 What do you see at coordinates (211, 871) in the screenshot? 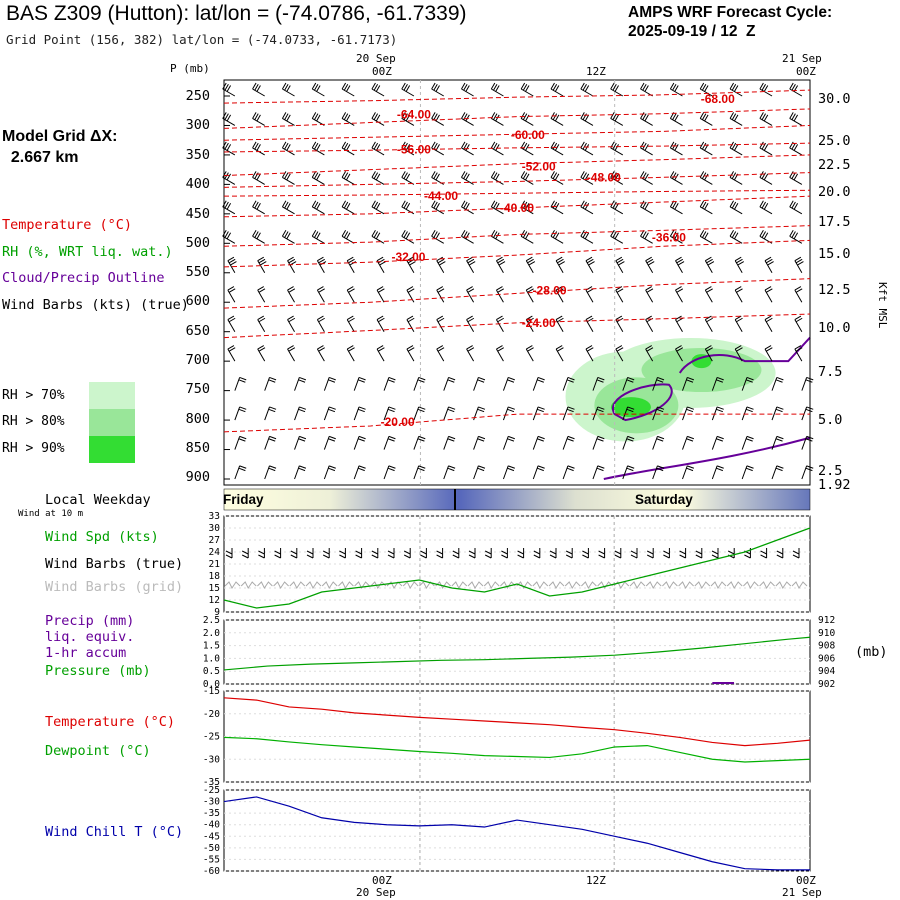
I see `y-tick-label: -60` at bounding box center [211, 871].